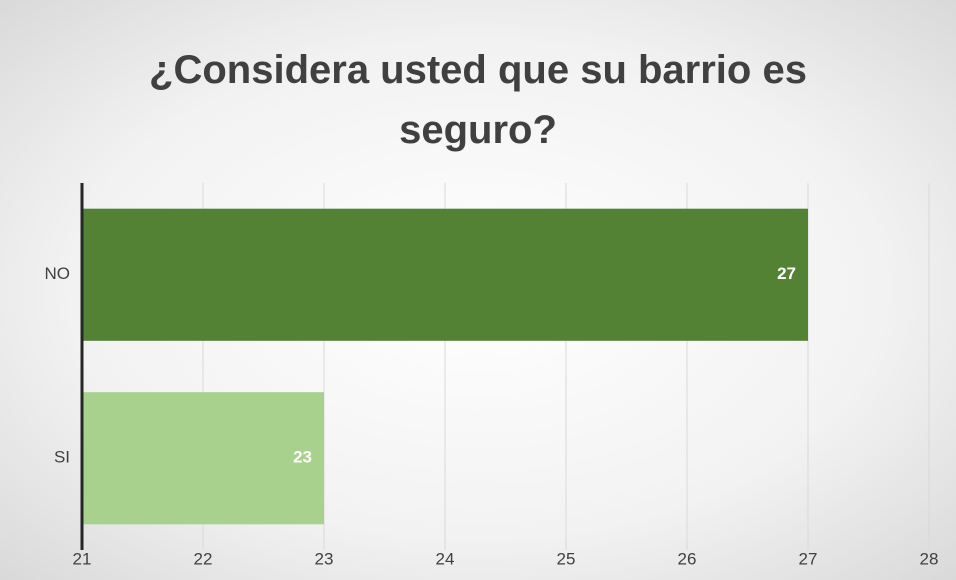 The height and width of the screenshot is (580, 956). I want to click on x-tick-label: 23, so click(324, 558).